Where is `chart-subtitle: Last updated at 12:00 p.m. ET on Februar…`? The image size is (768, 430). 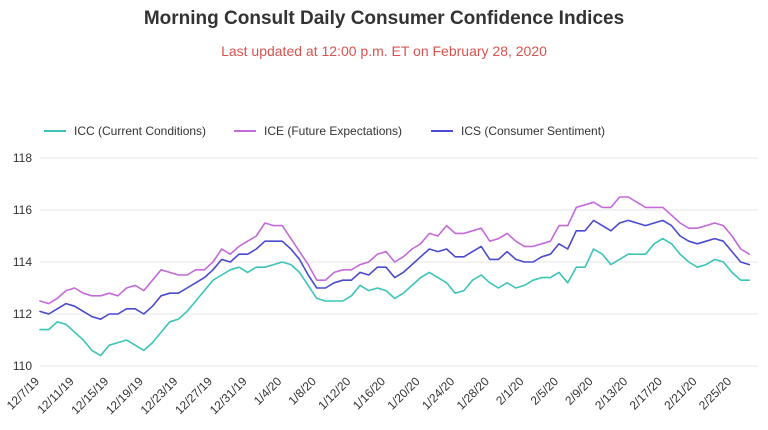 chart-subtitle: Last updated at 12:00 p.m. ET on Februar… is located at coordinates (384, 51).